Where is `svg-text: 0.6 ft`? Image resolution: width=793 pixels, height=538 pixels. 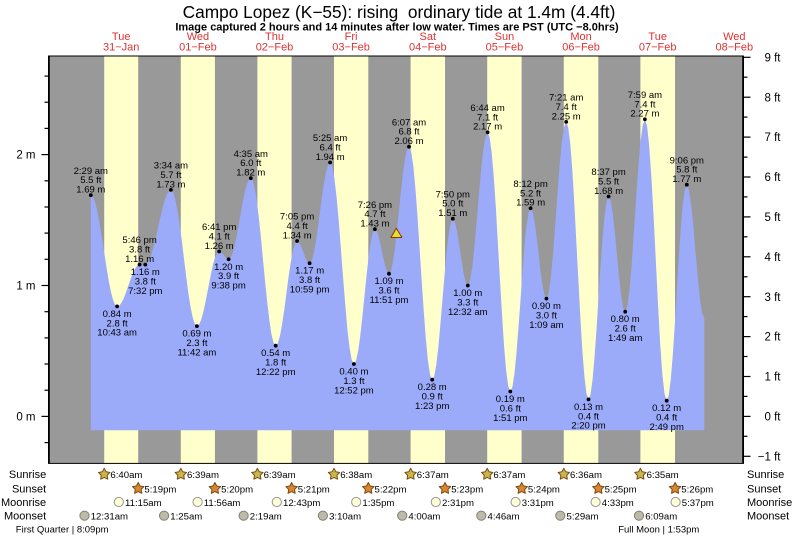
svg-text: 0.6 ft is located at coordinates (510, 408).